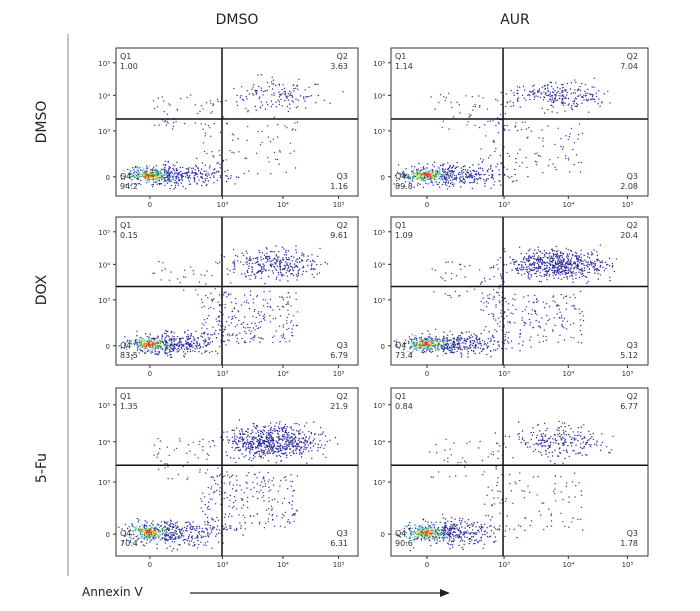 Image resolution: width=700 pixels, height=611 pixels. Describe the element at coordinates (383, 178) in the screenshot. I see `y-tick-label: 0` at that location.